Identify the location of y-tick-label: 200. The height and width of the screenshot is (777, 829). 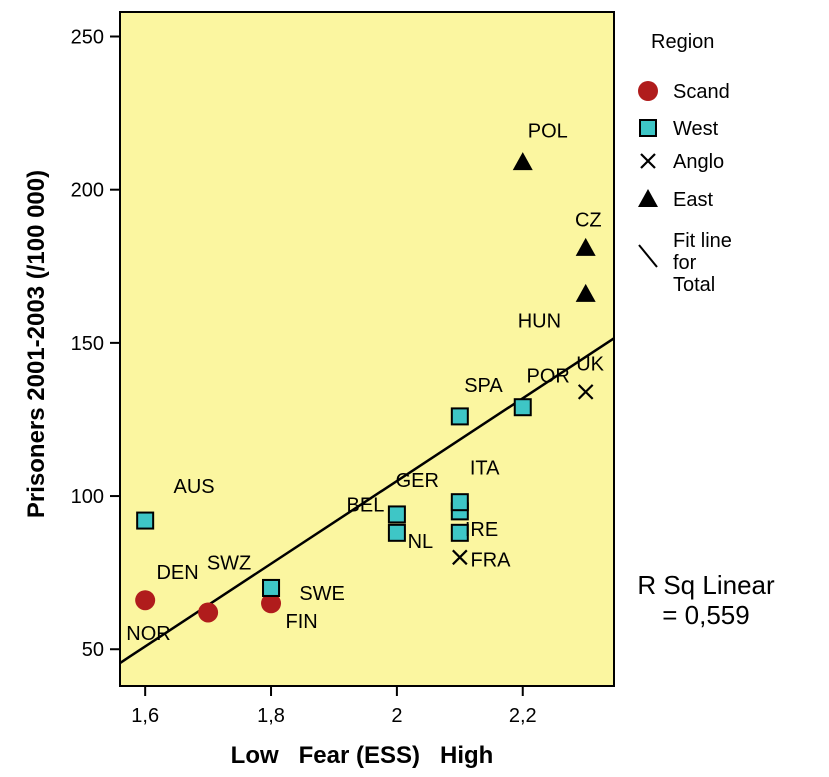
(87, 191).